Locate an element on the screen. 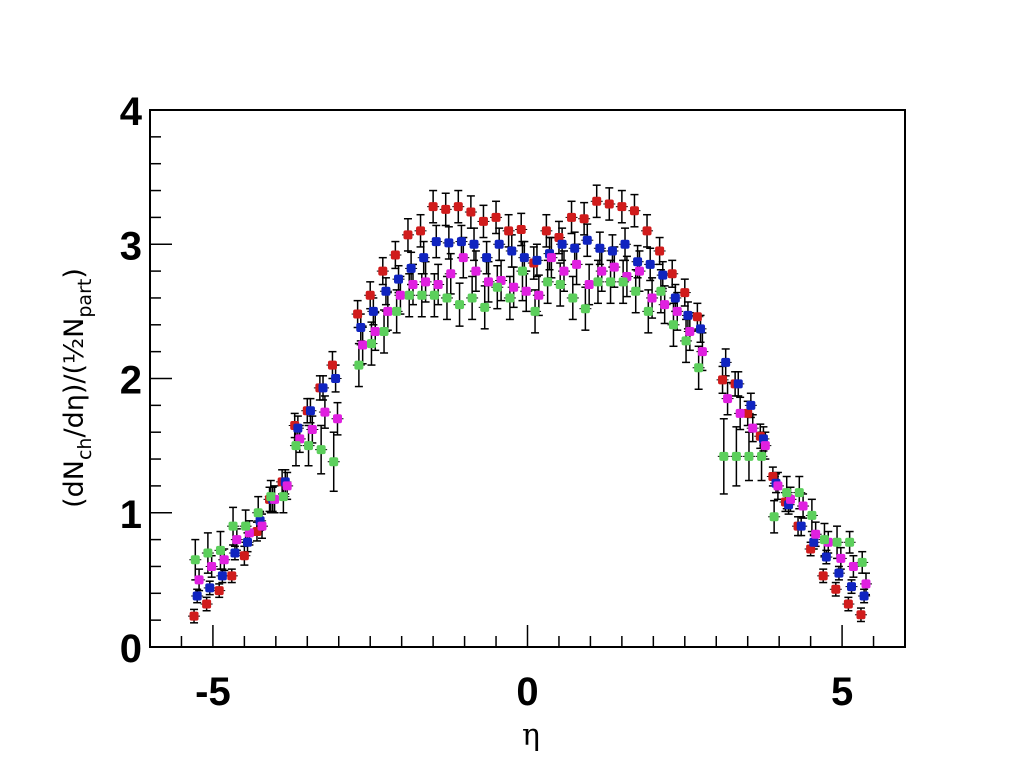 This screenshot has width=1024, height=768. y-tick-label: 2 is located at coordinates (131, 381).